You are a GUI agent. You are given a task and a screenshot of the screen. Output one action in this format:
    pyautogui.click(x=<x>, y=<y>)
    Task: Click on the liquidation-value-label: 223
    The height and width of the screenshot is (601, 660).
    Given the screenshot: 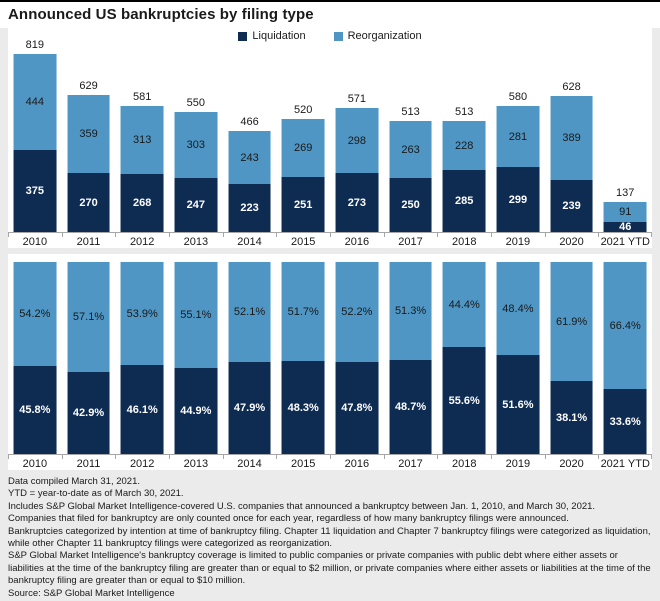 What is the action you would take?
    pyautogui.click(x=249, y=208)
    